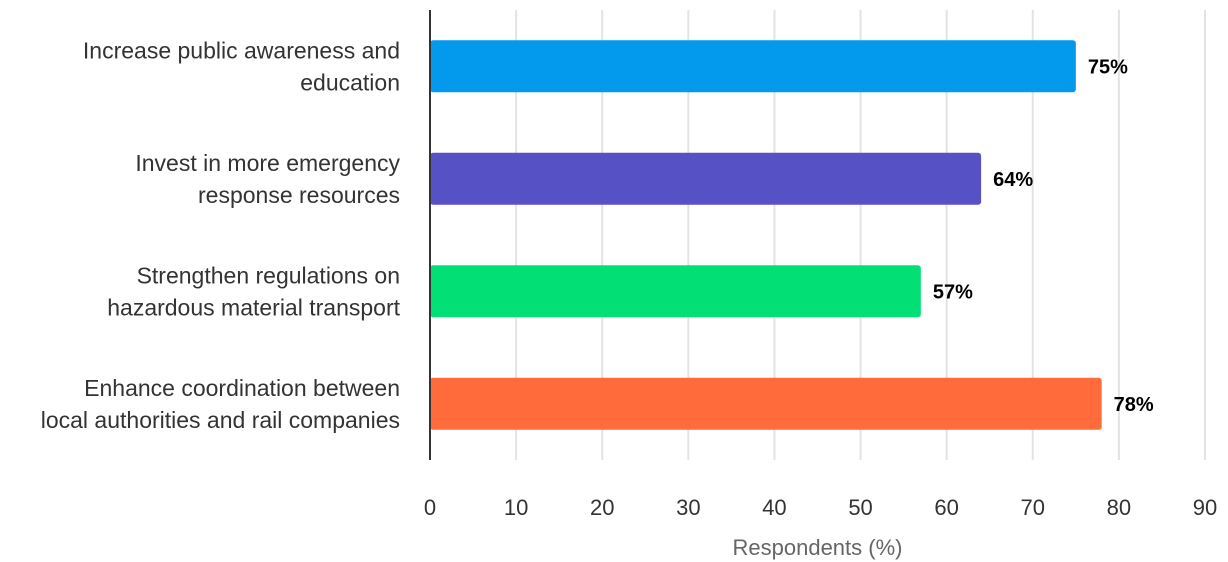 Image resolution: width=1228 pixels, height=562 pixels. What do you see at coordinates (1205, 507) in the screenshot?
I see `x-tick-label: 90` at bounding box center [1205, 507].